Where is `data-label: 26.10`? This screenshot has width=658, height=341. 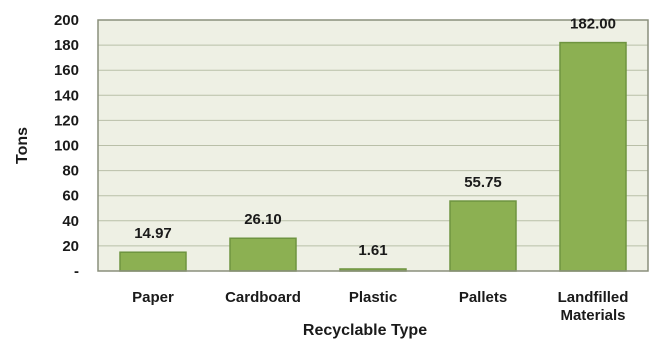 data-label: 26.10 is located at coordinates (263, 219).